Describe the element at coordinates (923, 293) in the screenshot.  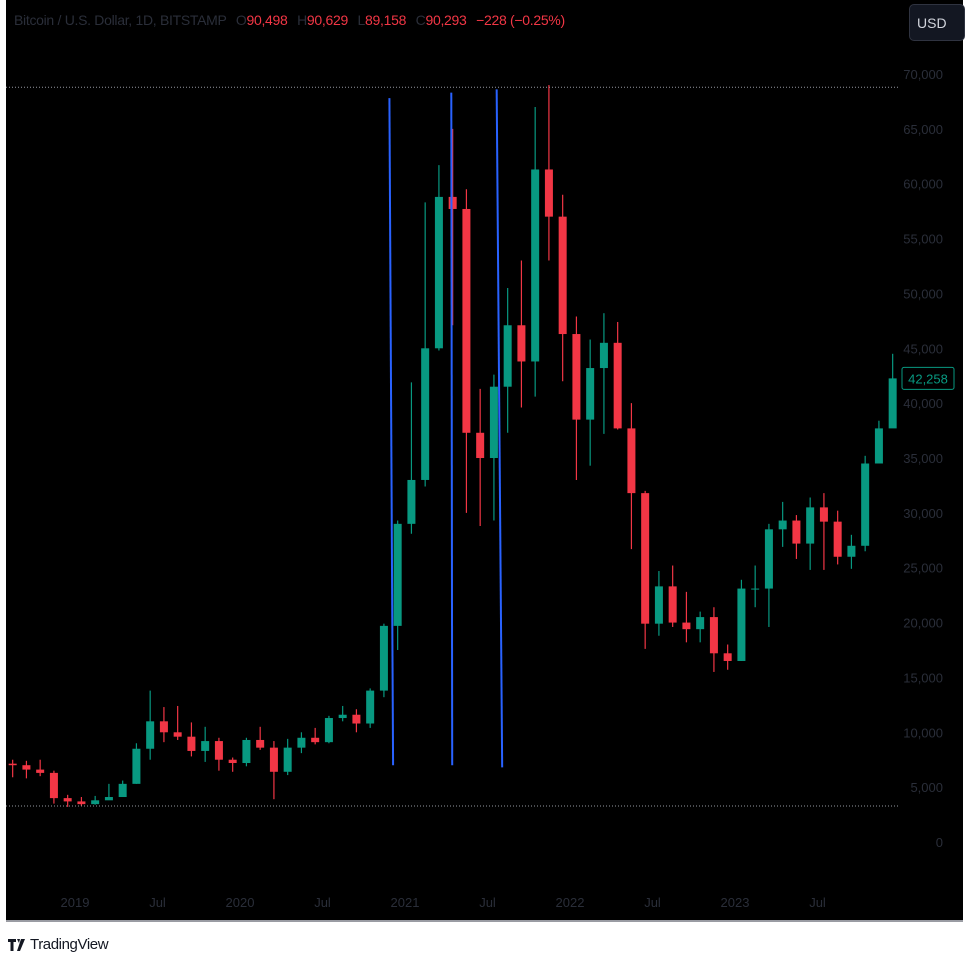
I see `y-tick-label: 50,000` at that location.